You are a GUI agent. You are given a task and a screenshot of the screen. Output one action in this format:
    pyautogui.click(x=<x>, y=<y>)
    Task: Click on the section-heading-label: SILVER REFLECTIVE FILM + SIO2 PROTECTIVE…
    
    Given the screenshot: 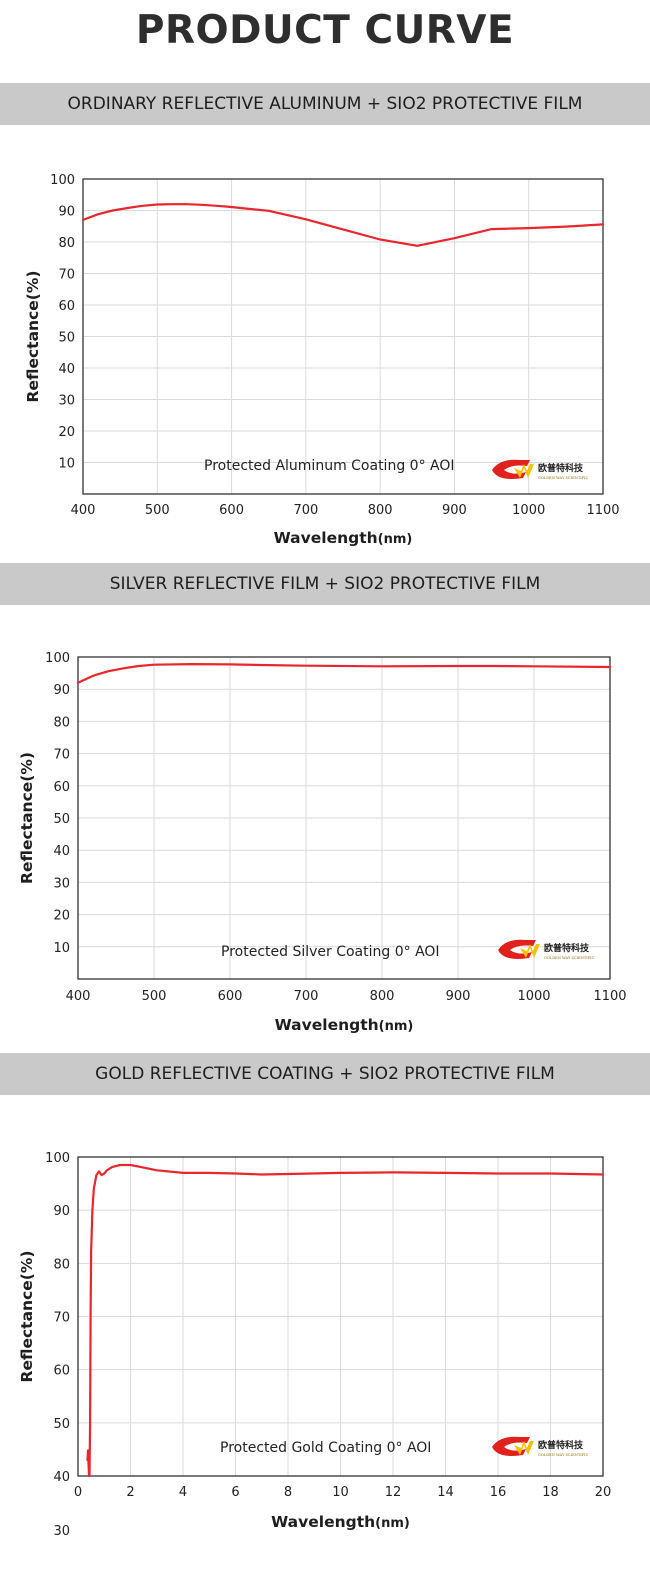 What is the action you would take?
    pyautogui.click(x=325, y=584)
    